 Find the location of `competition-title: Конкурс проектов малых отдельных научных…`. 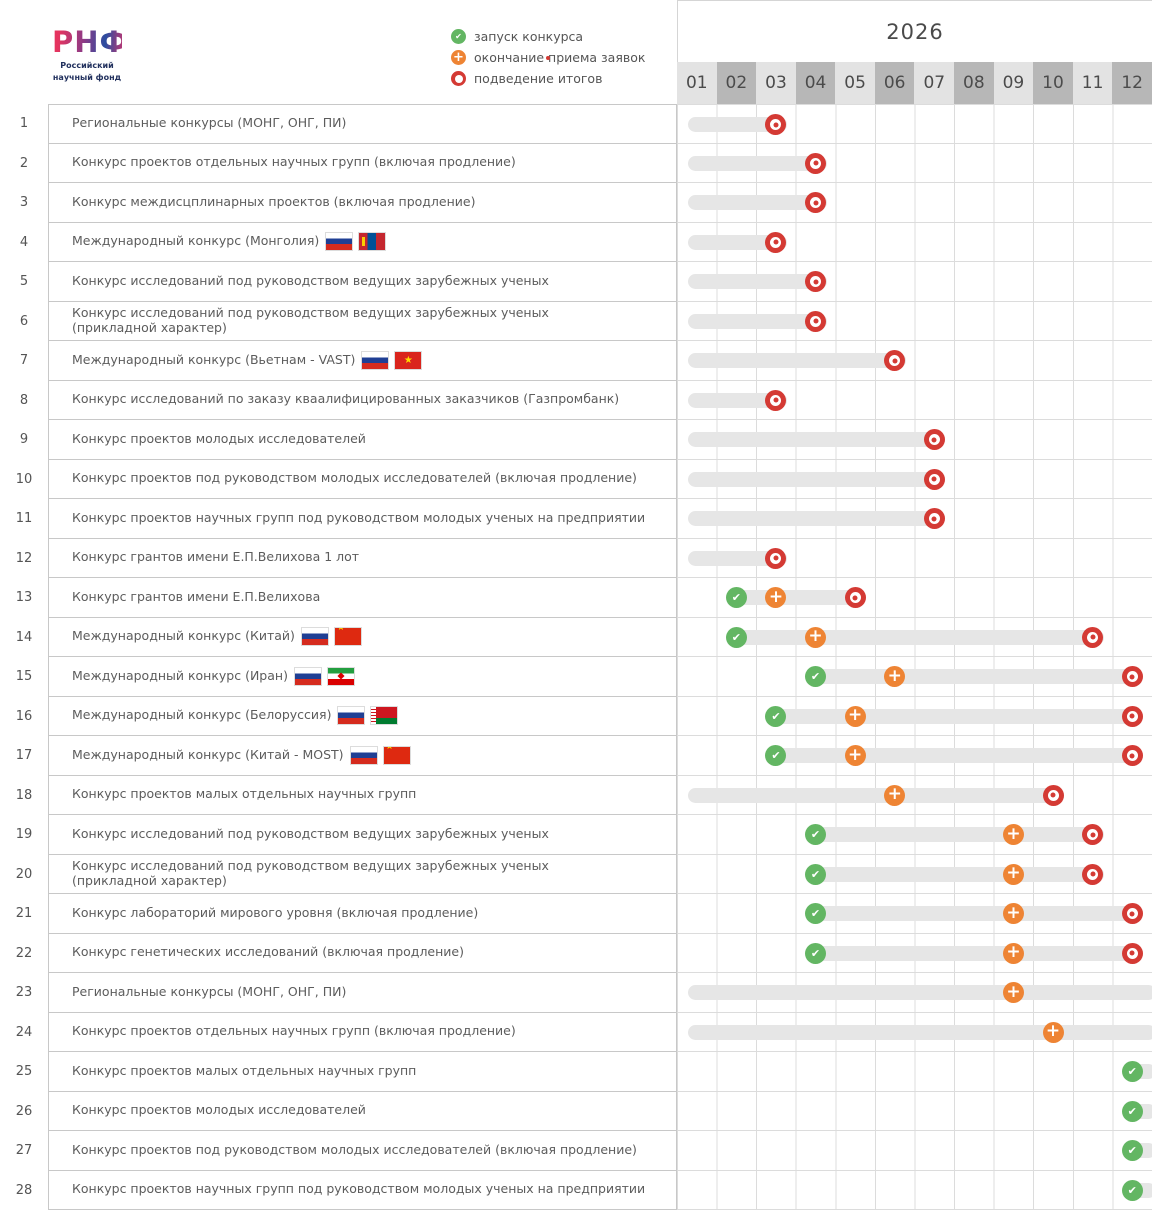

competition-title: Конкурс проектов малых отдельных научных… is located at coordinates (244, 794).